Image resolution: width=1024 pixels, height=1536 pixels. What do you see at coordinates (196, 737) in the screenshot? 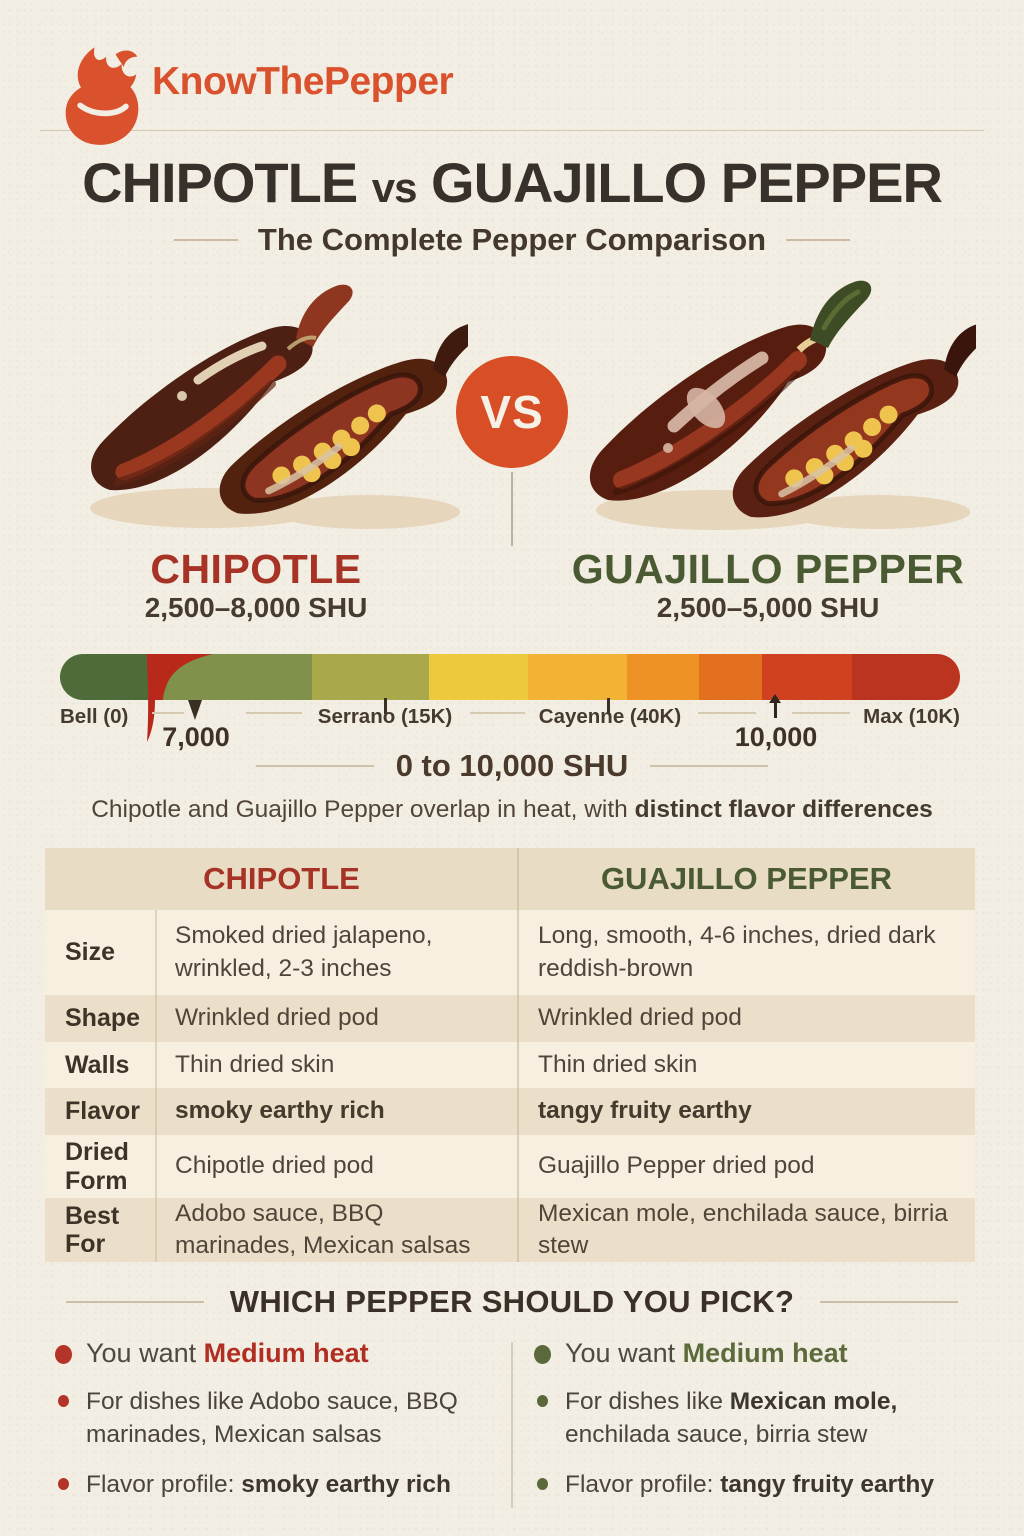
I see `scale-value-7000: 7,000` at bounding box center [196, 737].